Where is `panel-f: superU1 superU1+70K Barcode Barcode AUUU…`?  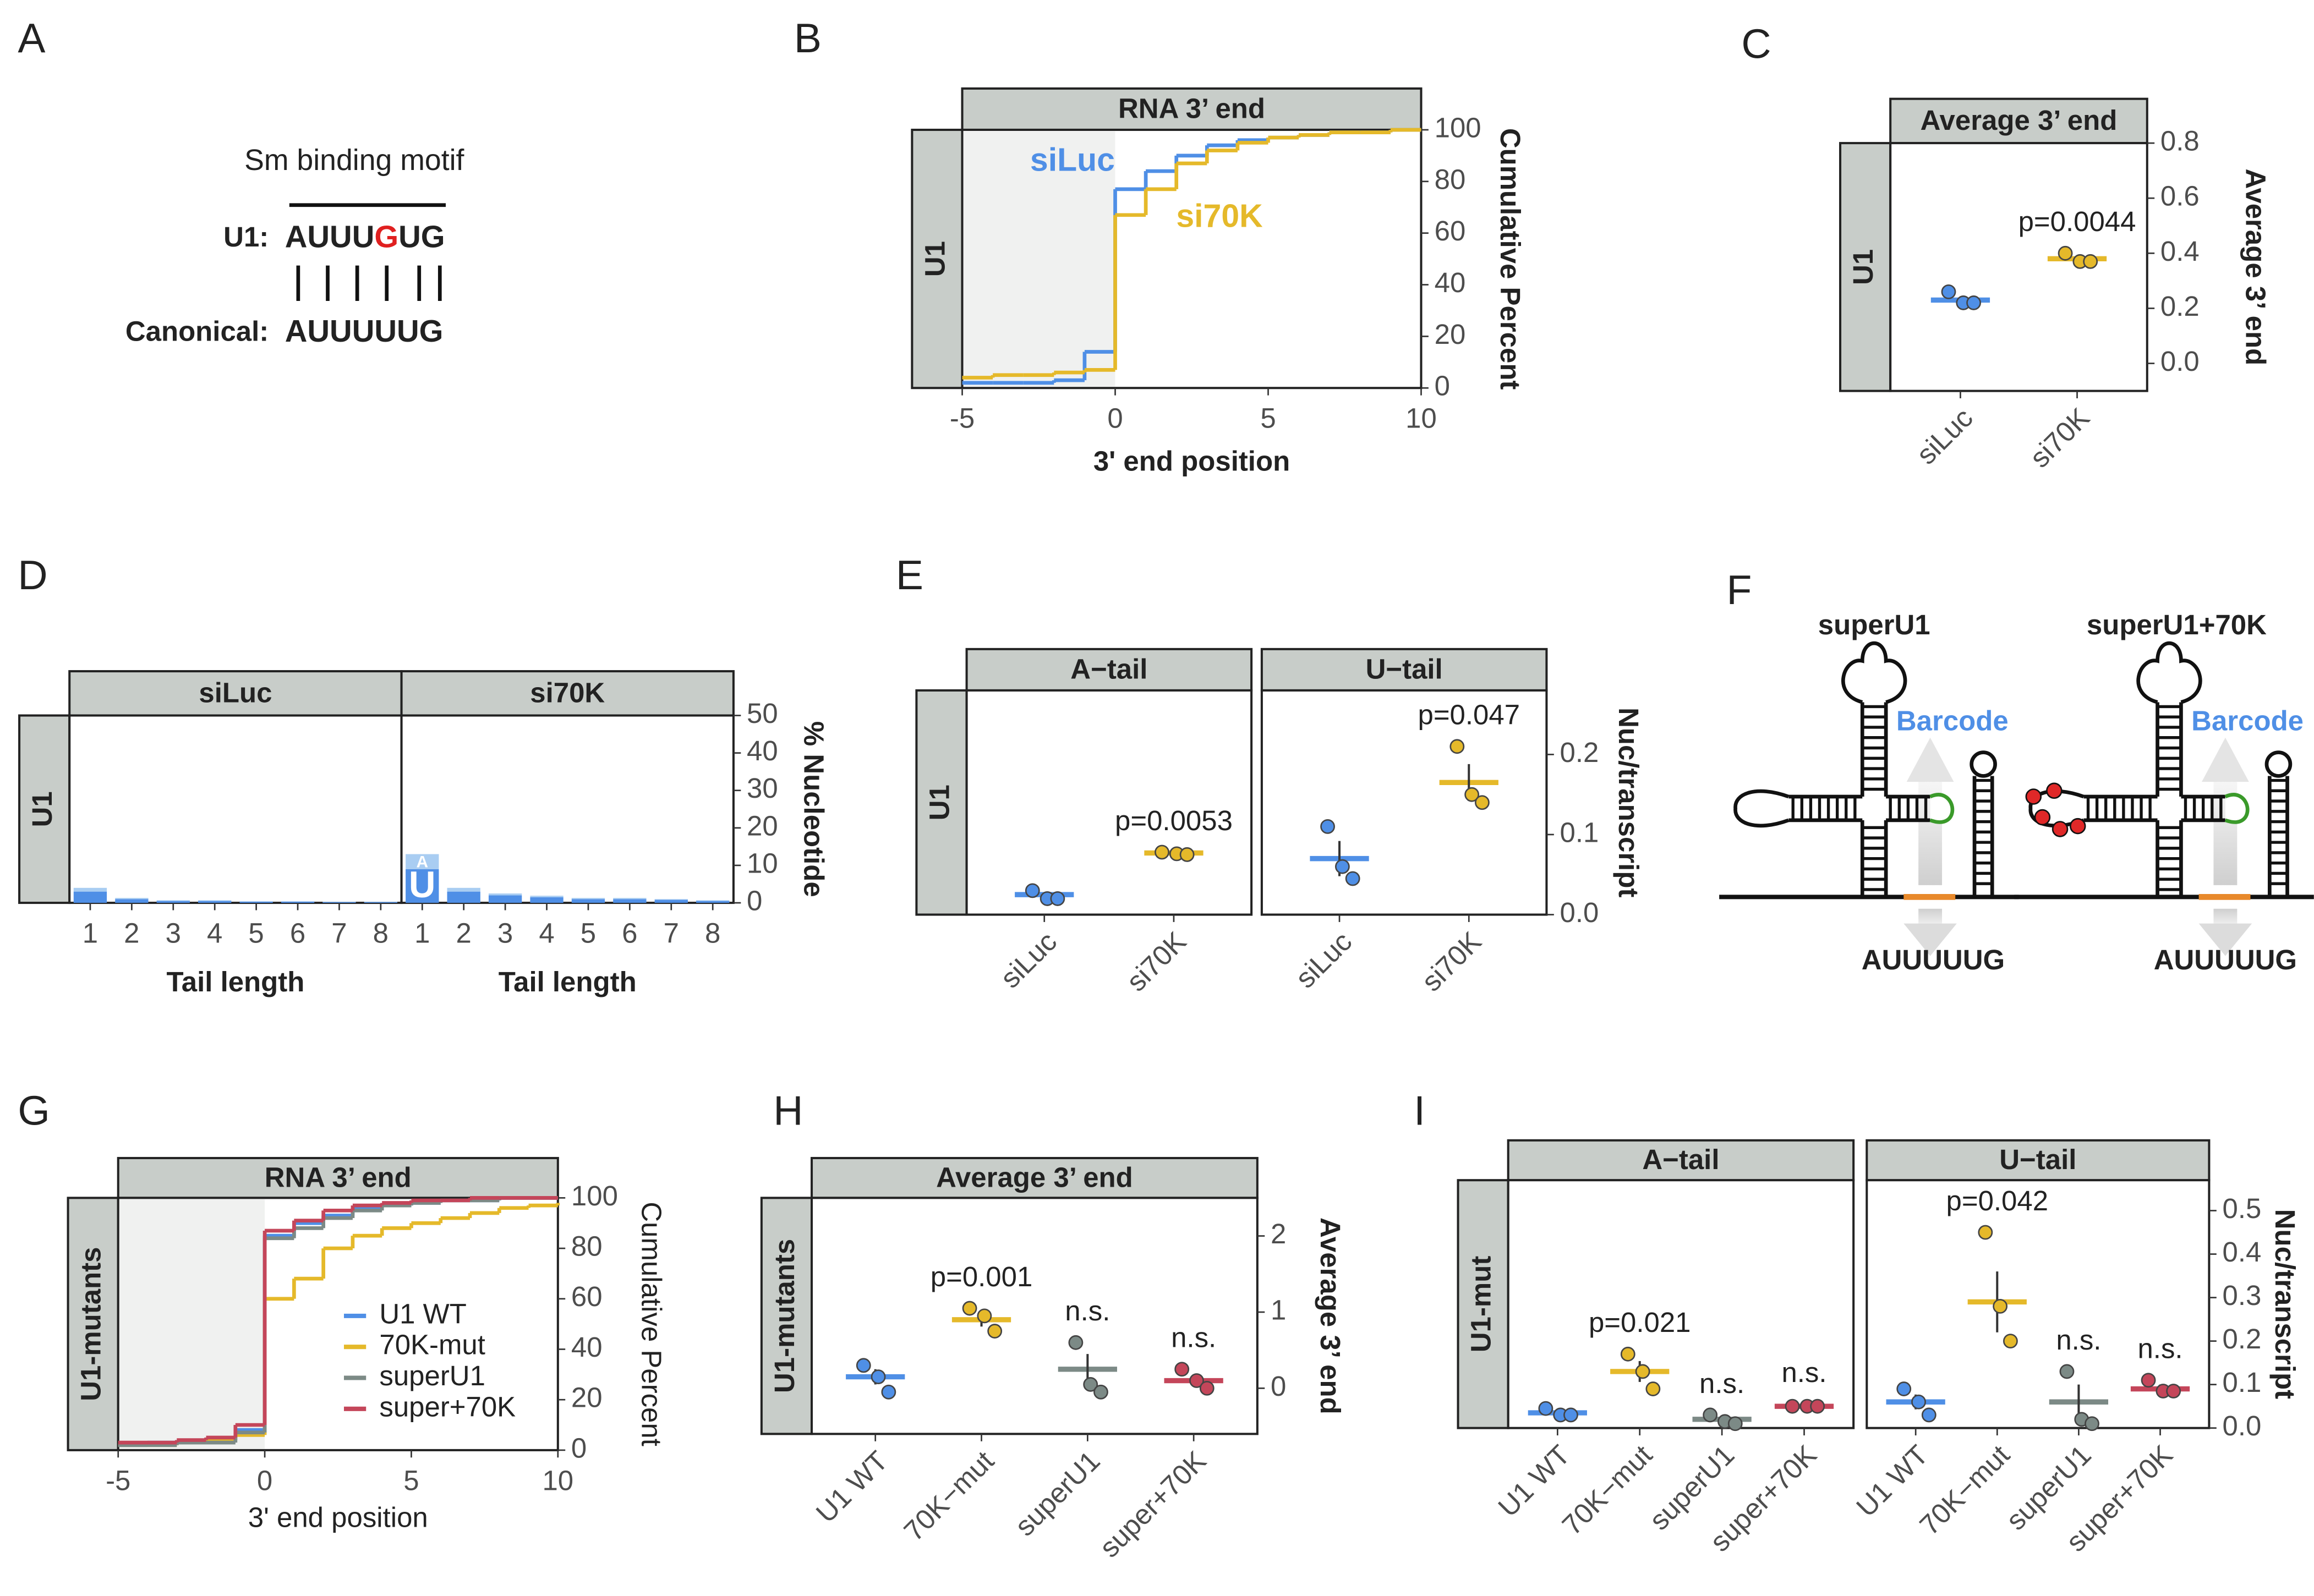
panel-f: superU1 superU1+70K Barcode Barcode AUUU… is located at coordinates (2017, 792).